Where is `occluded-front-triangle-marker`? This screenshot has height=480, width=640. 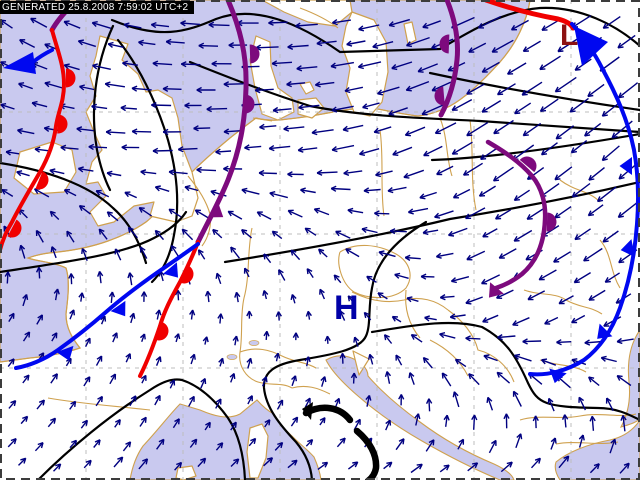
occluded-front-triangle-marker is located at coordinates (215, 210).